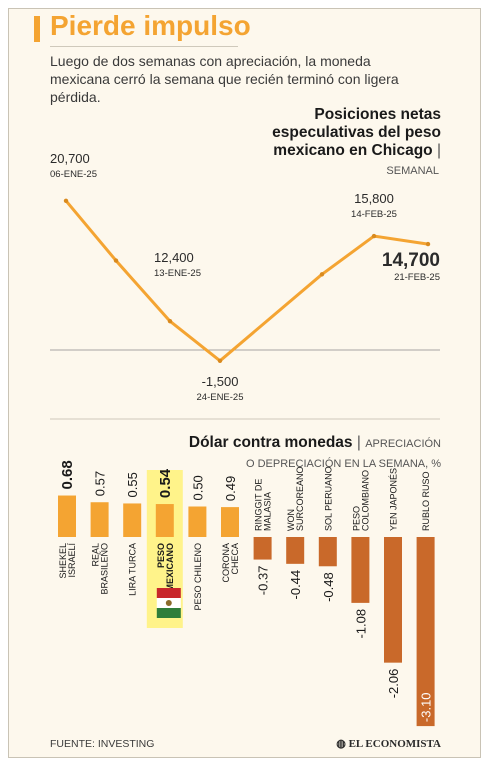  I want to click on point-date-label: 24-ENE-25, so click(220, 397).